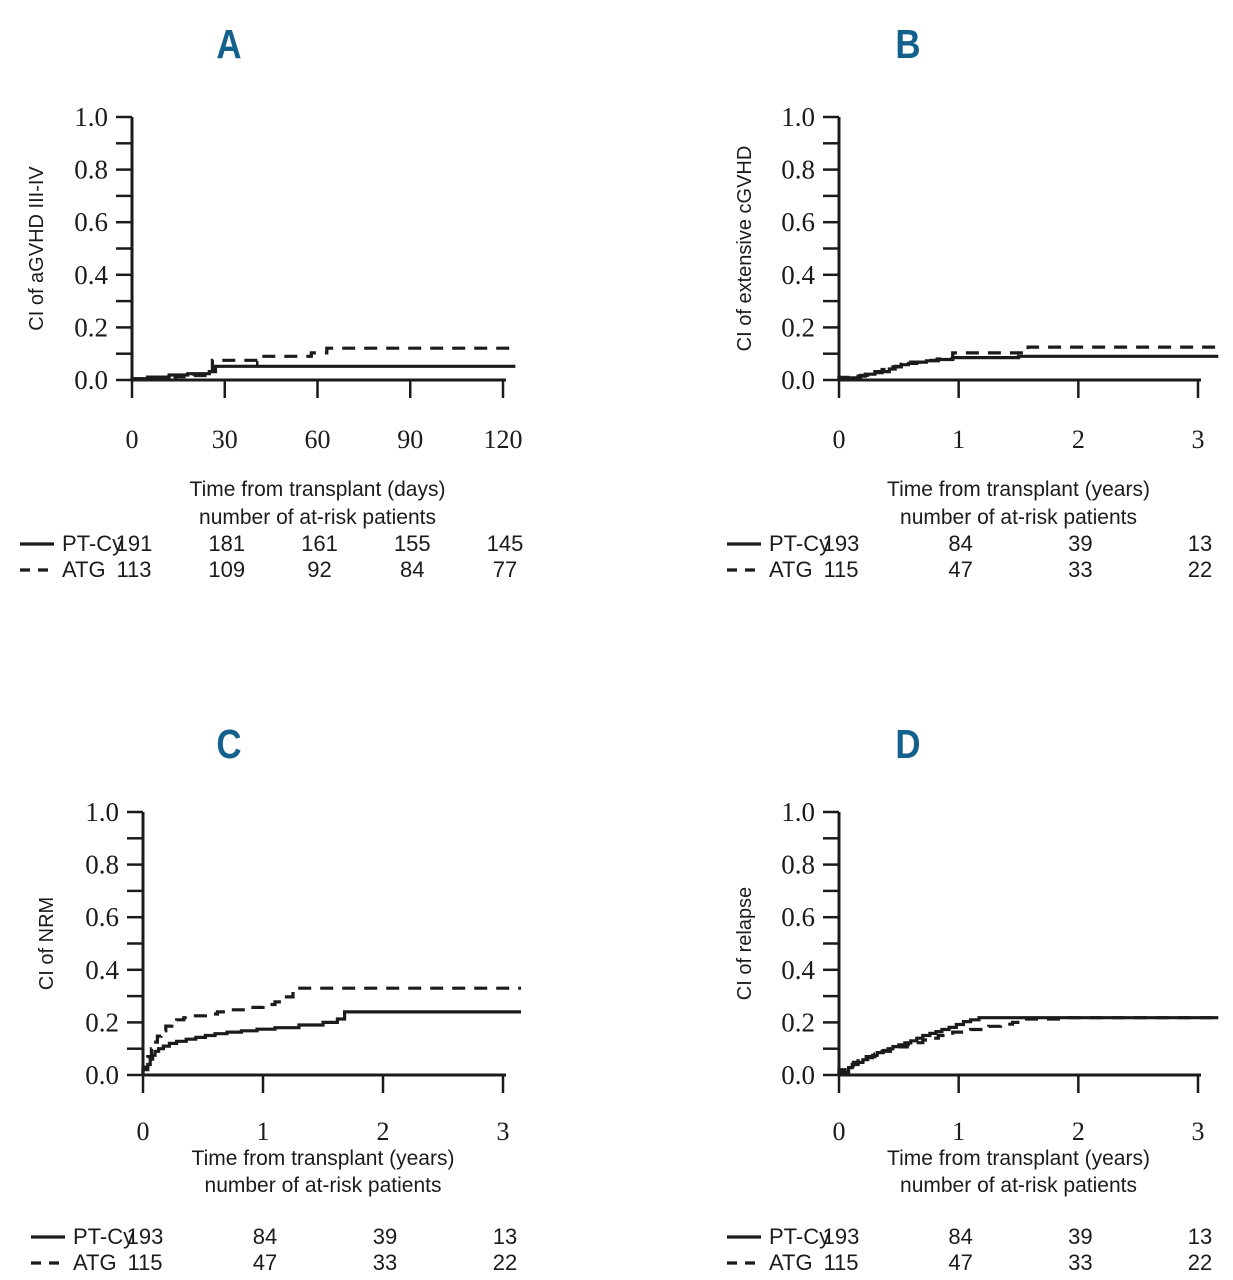 Image resolution: width=1233 pixels, height=1280 pixels. Describe the element at coordinates (908, 44) in the screenshot. I see `panel-letter-b: B` at that location.